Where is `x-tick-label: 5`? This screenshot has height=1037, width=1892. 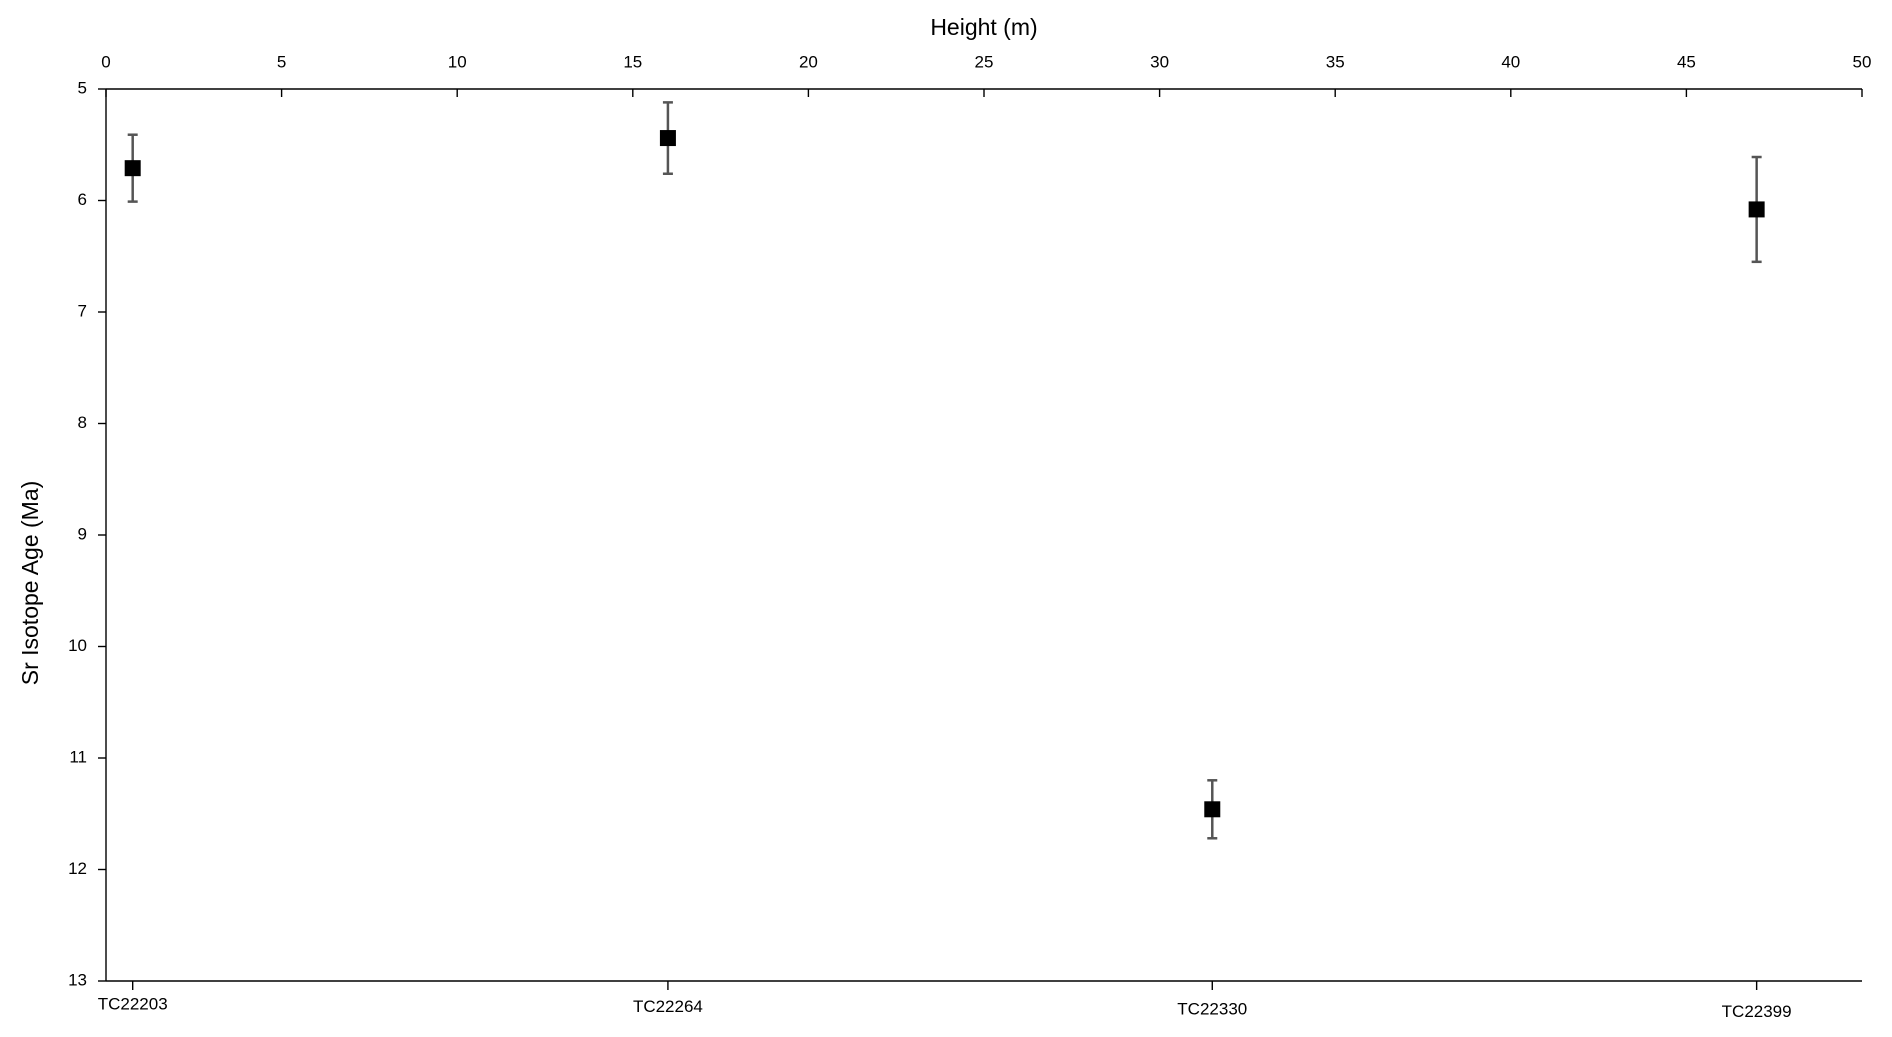
x-tick-label: 5 is located at coordinates (281, 61).